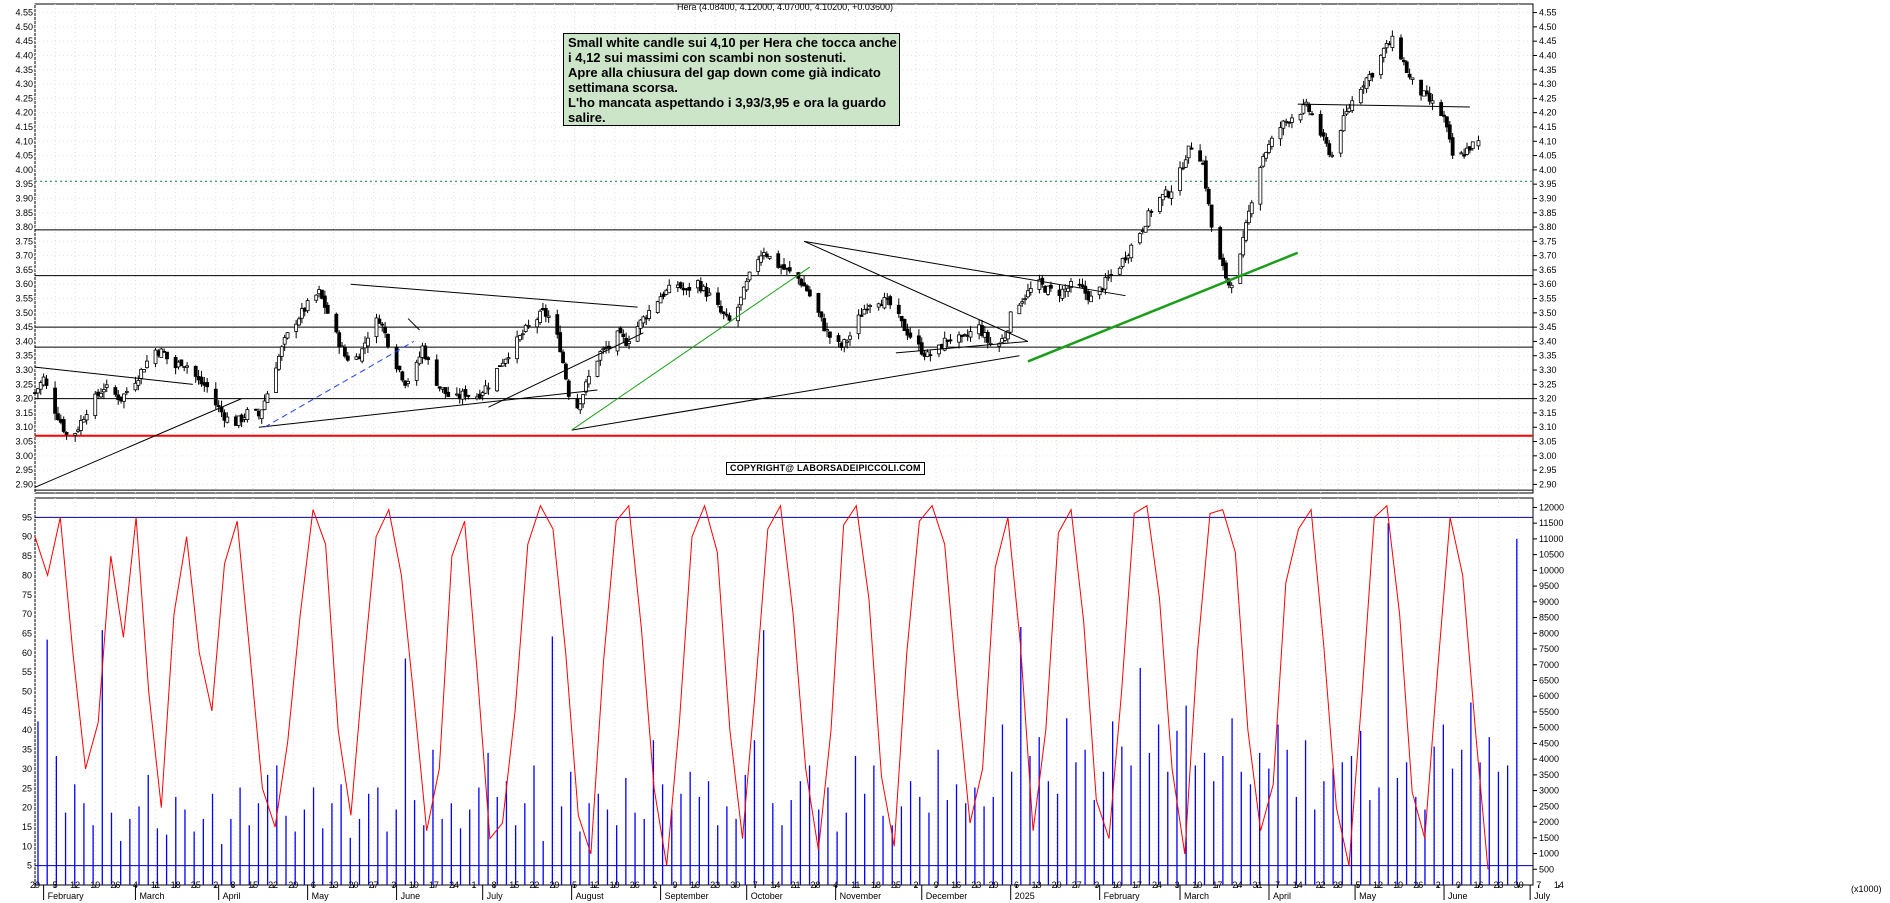  What do you see at coordinates (587, 117) in the screenshot?
I see `note-line: salire.` at bounding box center [587, 117].